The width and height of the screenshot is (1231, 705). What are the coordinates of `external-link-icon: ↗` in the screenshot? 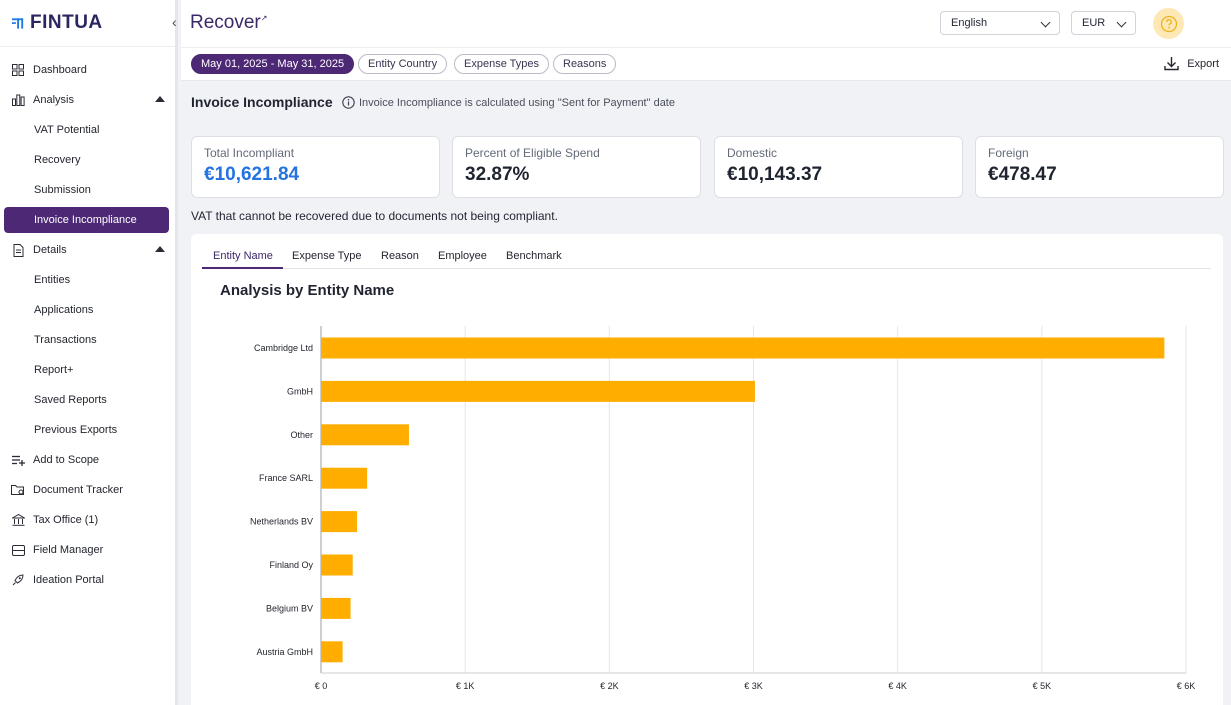 It's located at (264, 18).